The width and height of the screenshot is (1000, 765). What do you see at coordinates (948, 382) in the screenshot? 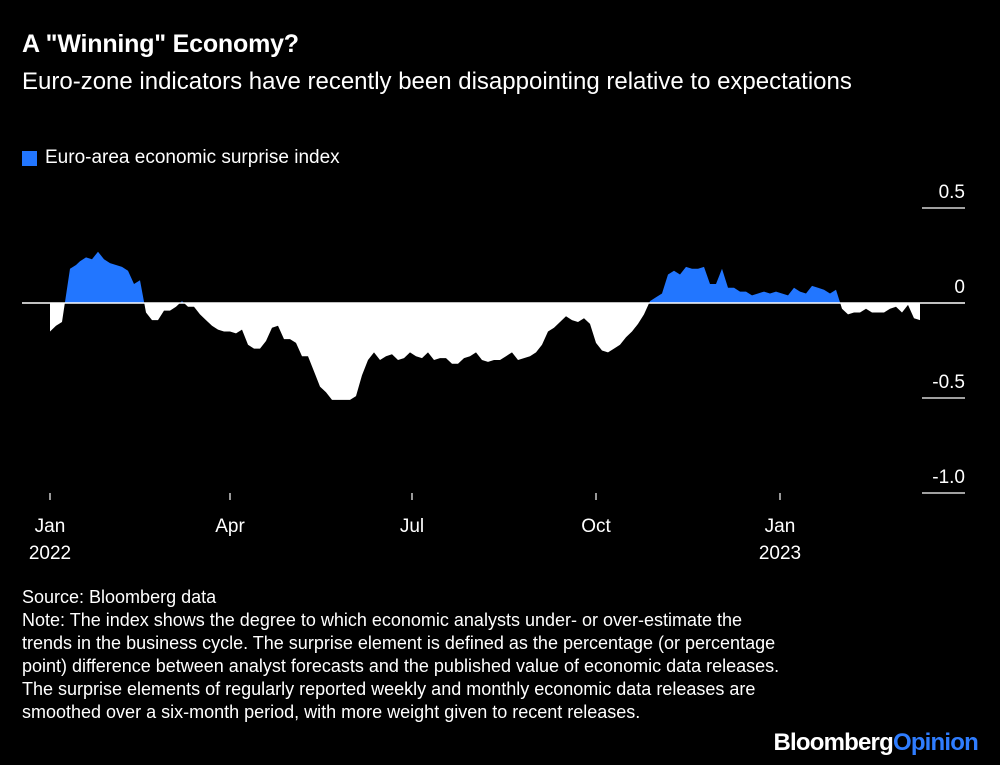
I see `y-tick-label-2: -0.5` at bounding box center [948, 382].